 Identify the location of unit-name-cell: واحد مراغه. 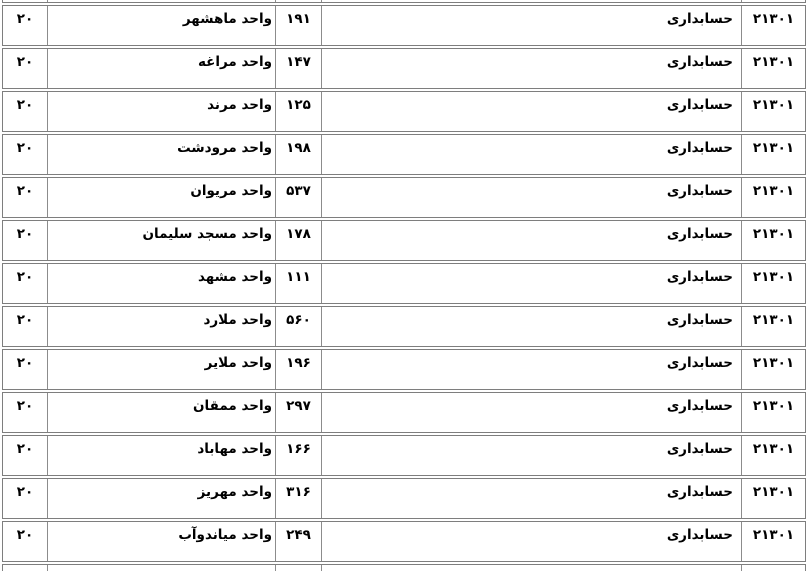
(162, 68).